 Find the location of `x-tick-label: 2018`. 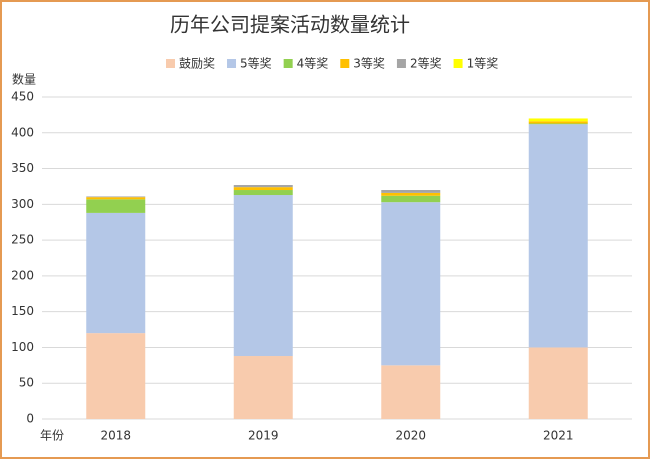

x-tick-label: 2018 is located at coordinates (115, 436).